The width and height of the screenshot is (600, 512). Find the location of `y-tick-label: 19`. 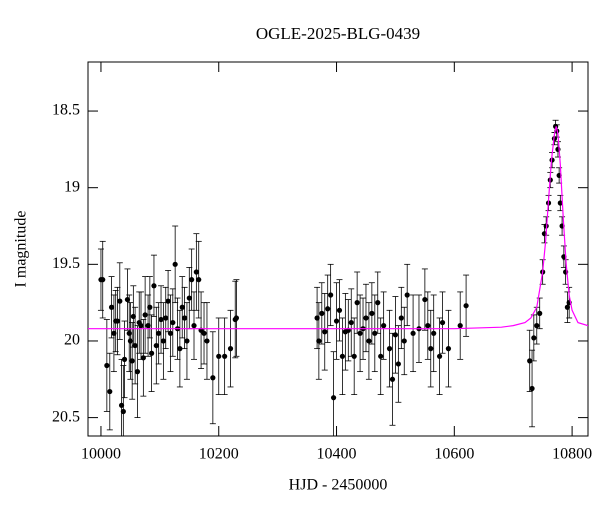

y-tick-label: 19 is located at coordinates (72, 186).